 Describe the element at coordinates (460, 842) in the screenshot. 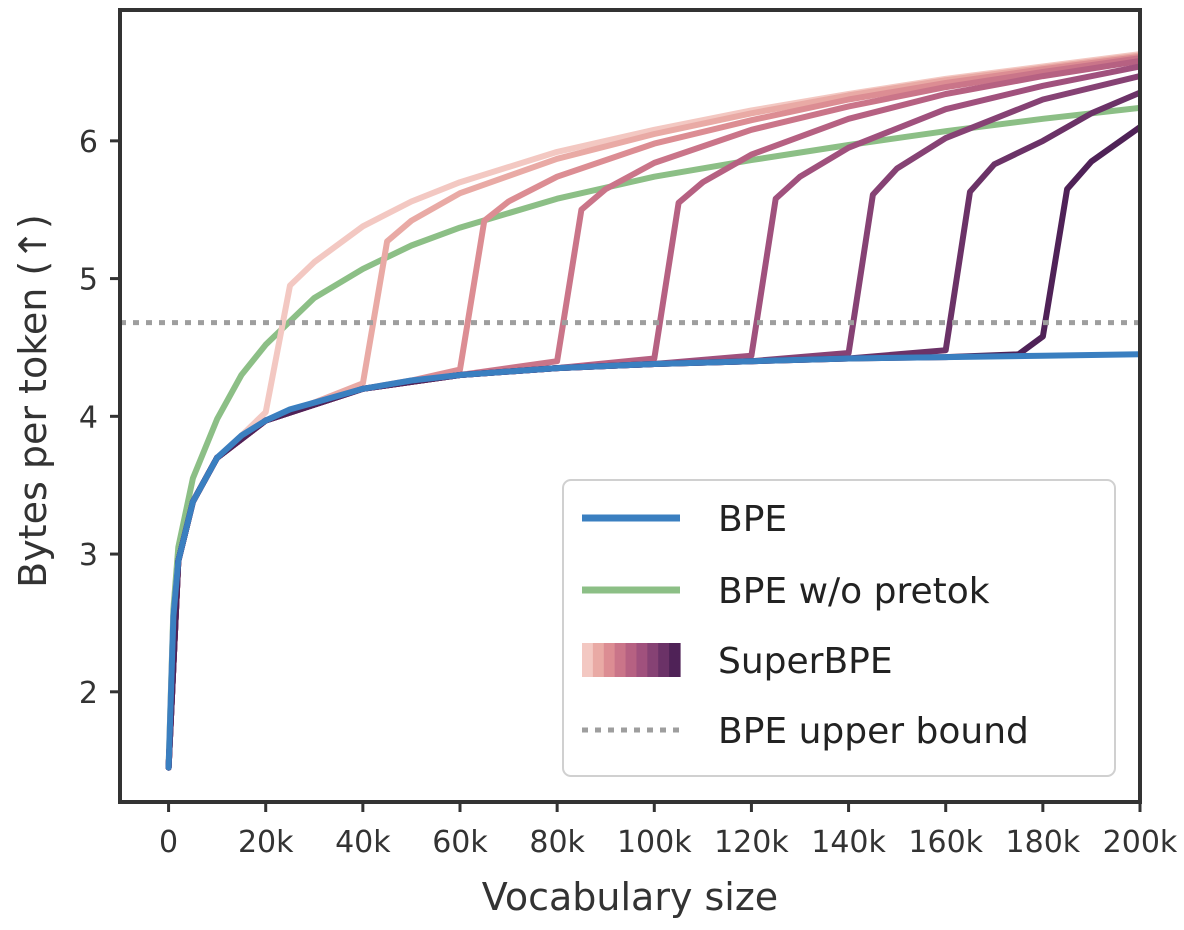

I see `x-tick-label: 60k` at that location.